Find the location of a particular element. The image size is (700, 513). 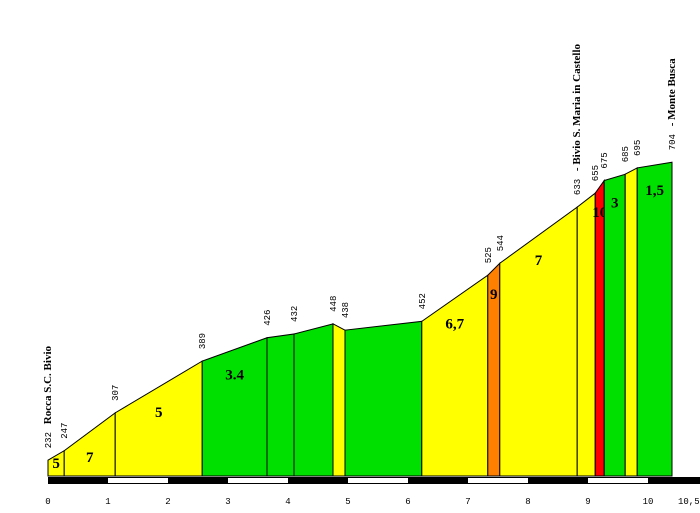

x-tick-label: 9 is located at coordinates (587, 502).